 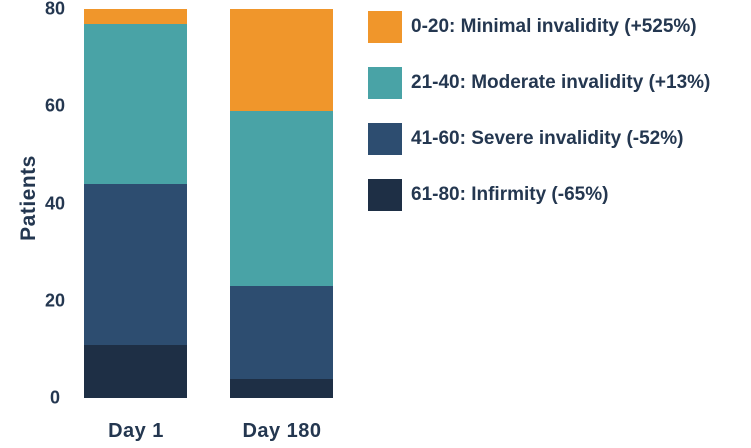 I want to click on legend-swatch-minimal-invalidity, so click(x=385, y=27).